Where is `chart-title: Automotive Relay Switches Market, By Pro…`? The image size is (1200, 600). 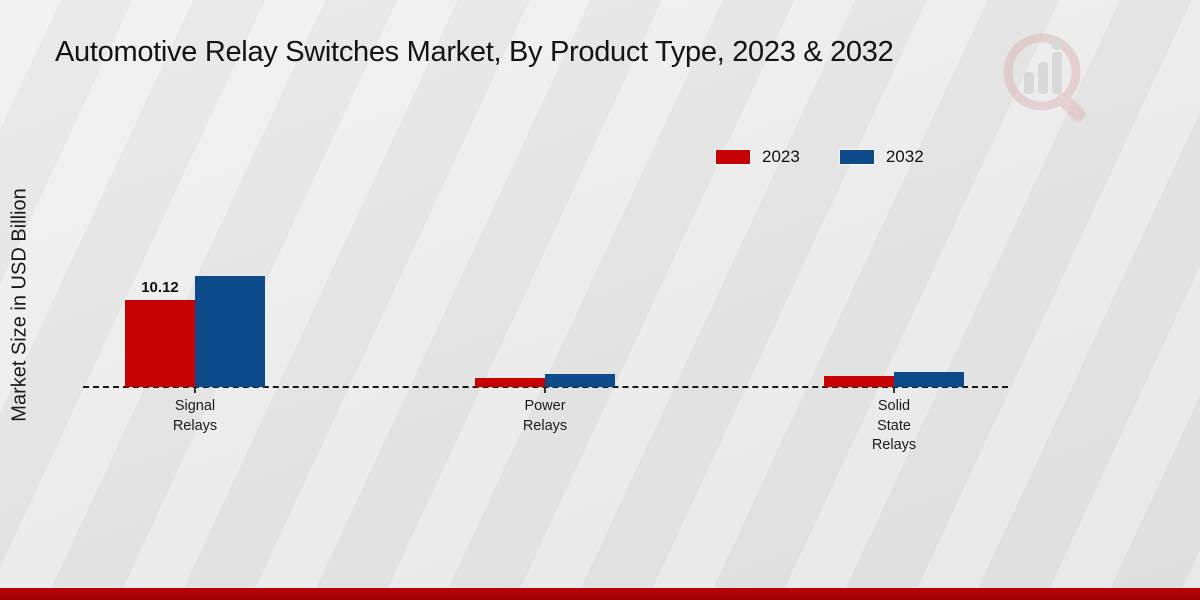 chart-title: Automotive Relay Switches Market, By Pro… is located at coordinates (474, 52).